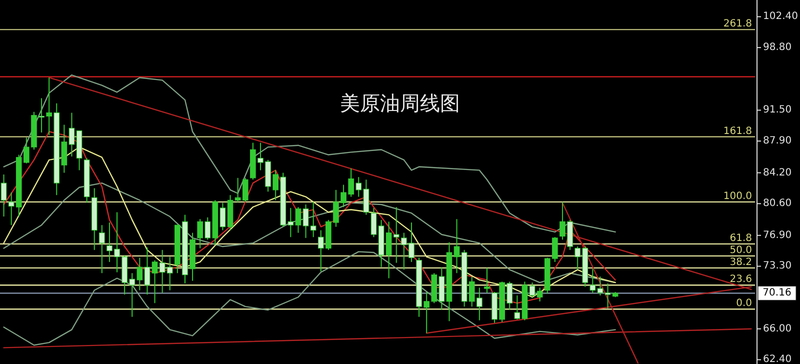 Image resolution: width=800 pixels, height=364 pixels. Describe the element at coordinates (780, 16) in the screenshot. I see `y-tick-label: 102.40` at that location.